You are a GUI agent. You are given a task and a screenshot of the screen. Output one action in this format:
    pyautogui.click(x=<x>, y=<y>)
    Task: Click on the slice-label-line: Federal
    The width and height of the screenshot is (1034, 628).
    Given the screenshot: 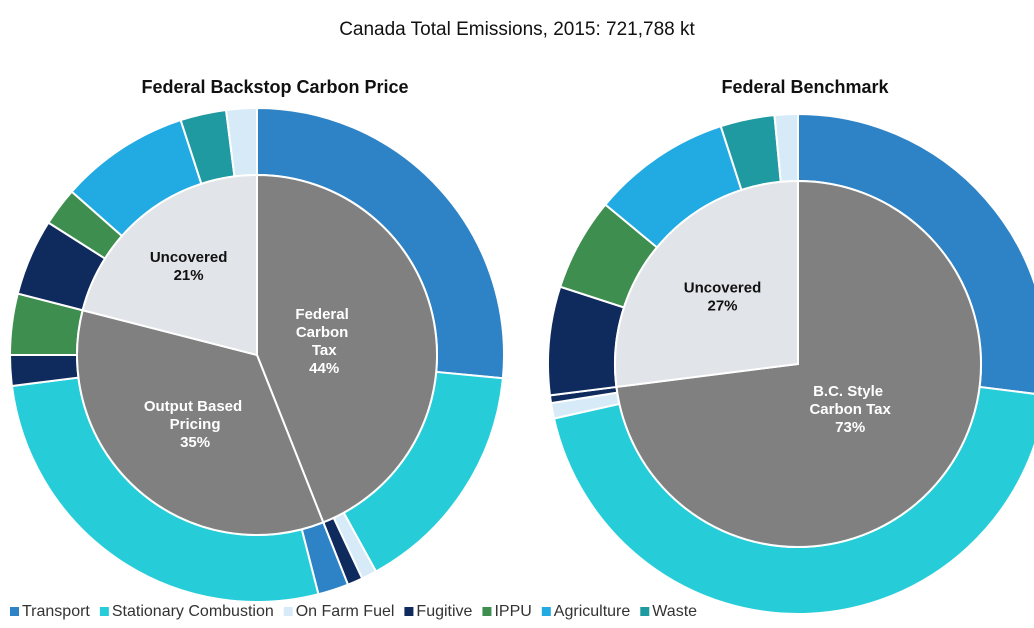 What is the action you would take?
    pyautogui.click(x=324, y=314)
    